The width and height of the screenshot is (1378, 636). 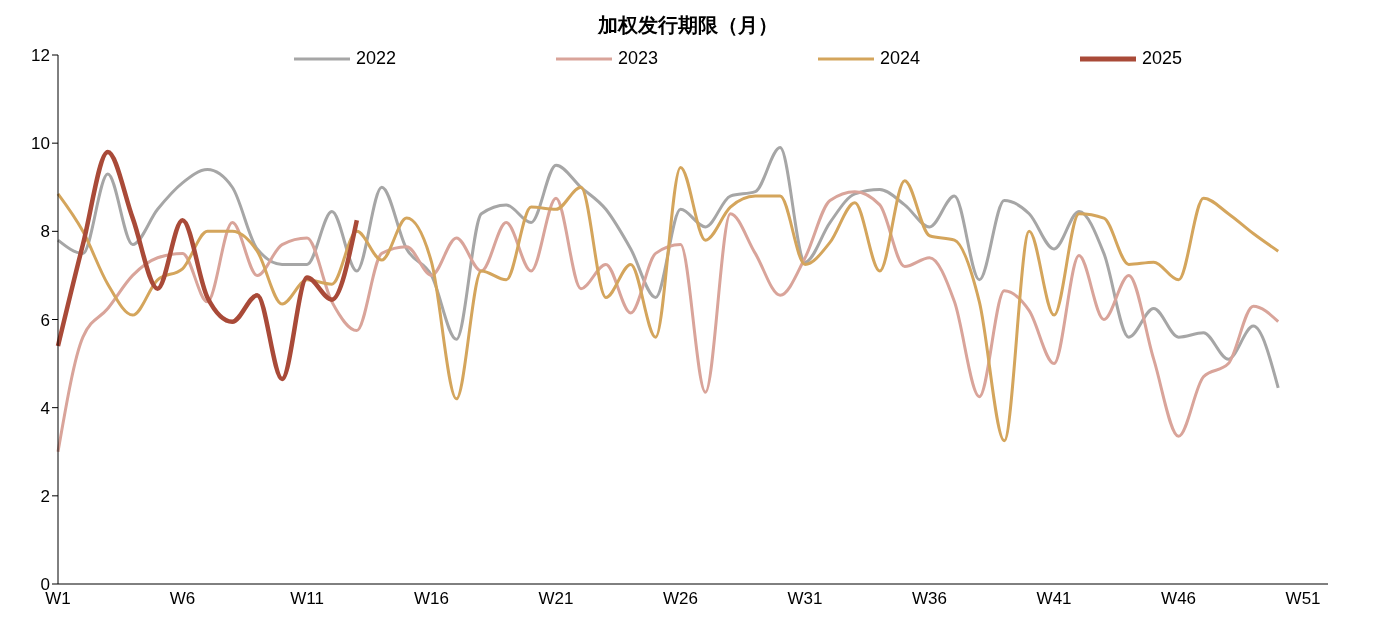 What do you see at coordinates (900, 58) in the screenshot?
I see `legend-label: 2024` at bounding box center [900, 58].